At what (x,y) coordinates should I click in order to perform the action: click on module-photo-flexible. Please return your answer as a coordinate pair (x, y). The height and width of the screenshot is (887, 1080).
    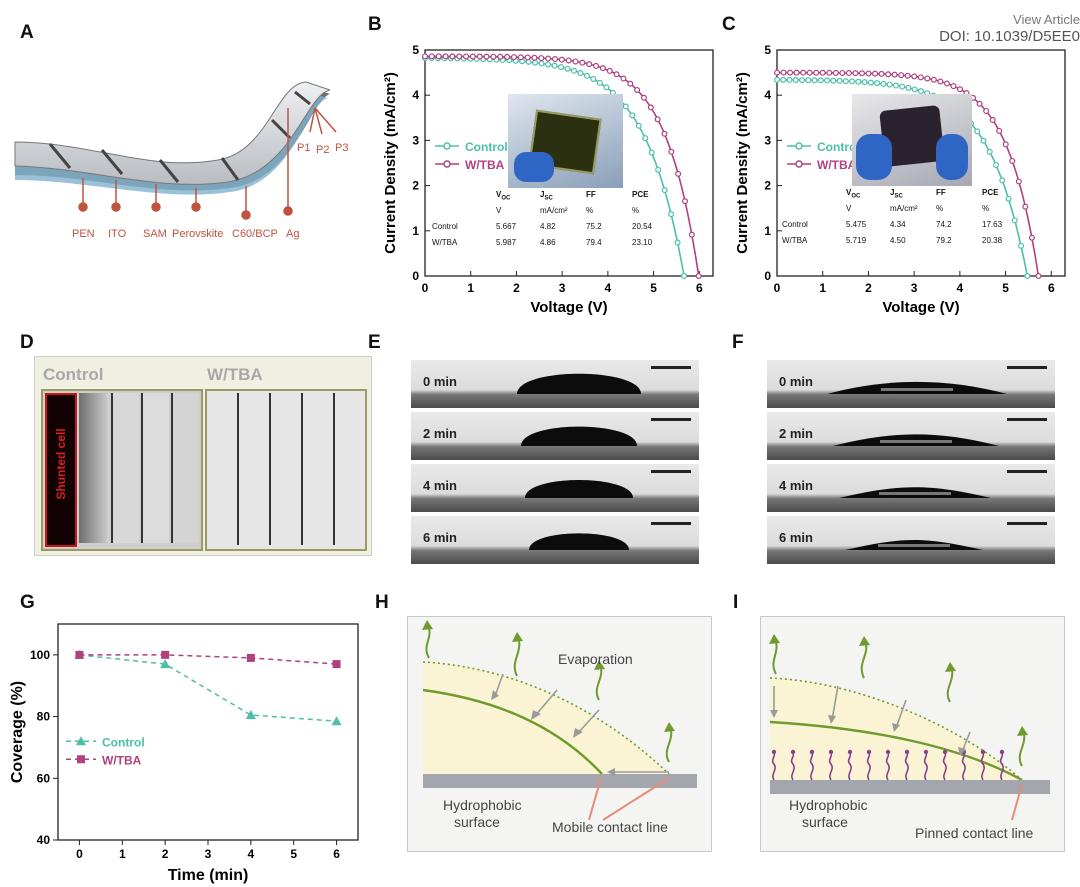
    Looking at the image, I should click on (912, 140).